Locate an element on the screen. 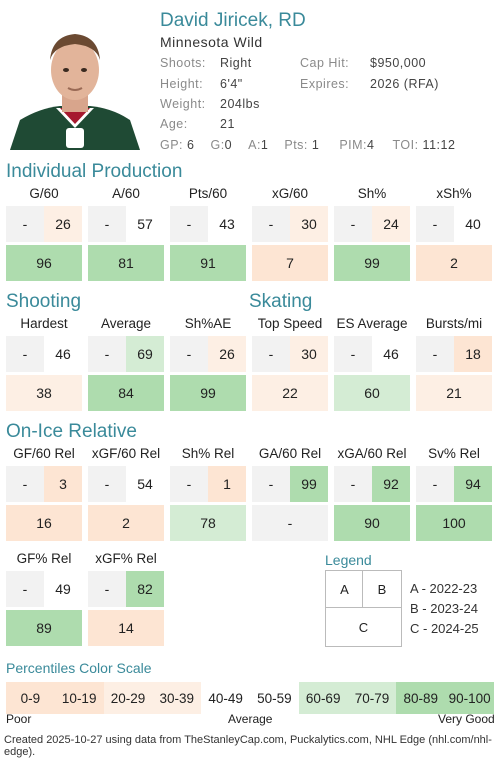 This screenshot has width=500, height=758. stat-season-c: 21 is located at coordinates (454, 393).